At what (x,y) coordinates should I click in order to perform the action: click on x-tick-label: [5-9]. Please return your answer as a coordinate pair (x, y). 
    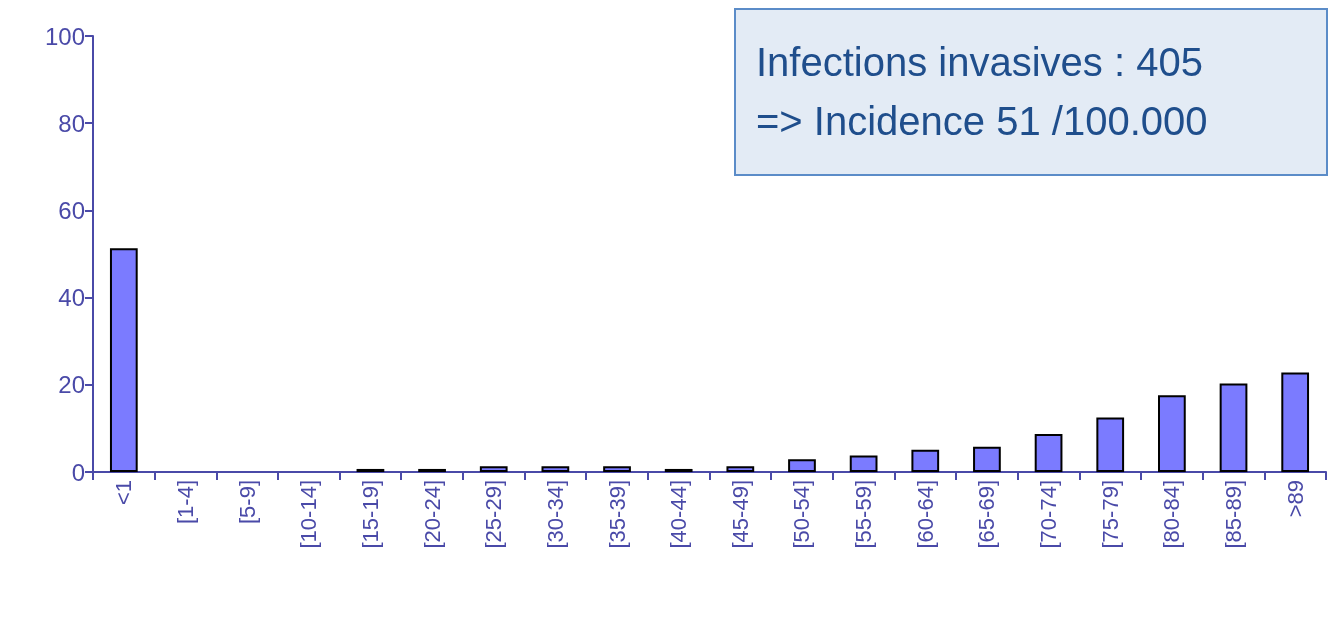
    Looking at the image, I should click on (247, 502).